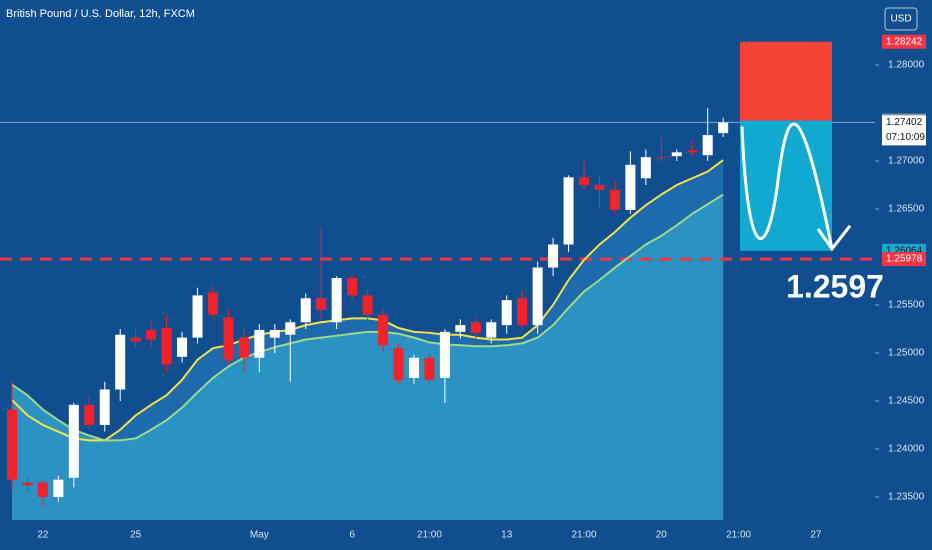  Describe the element at coordinates (136, 535) in the screenshot. I see `x-tick-label: 25` at that location.